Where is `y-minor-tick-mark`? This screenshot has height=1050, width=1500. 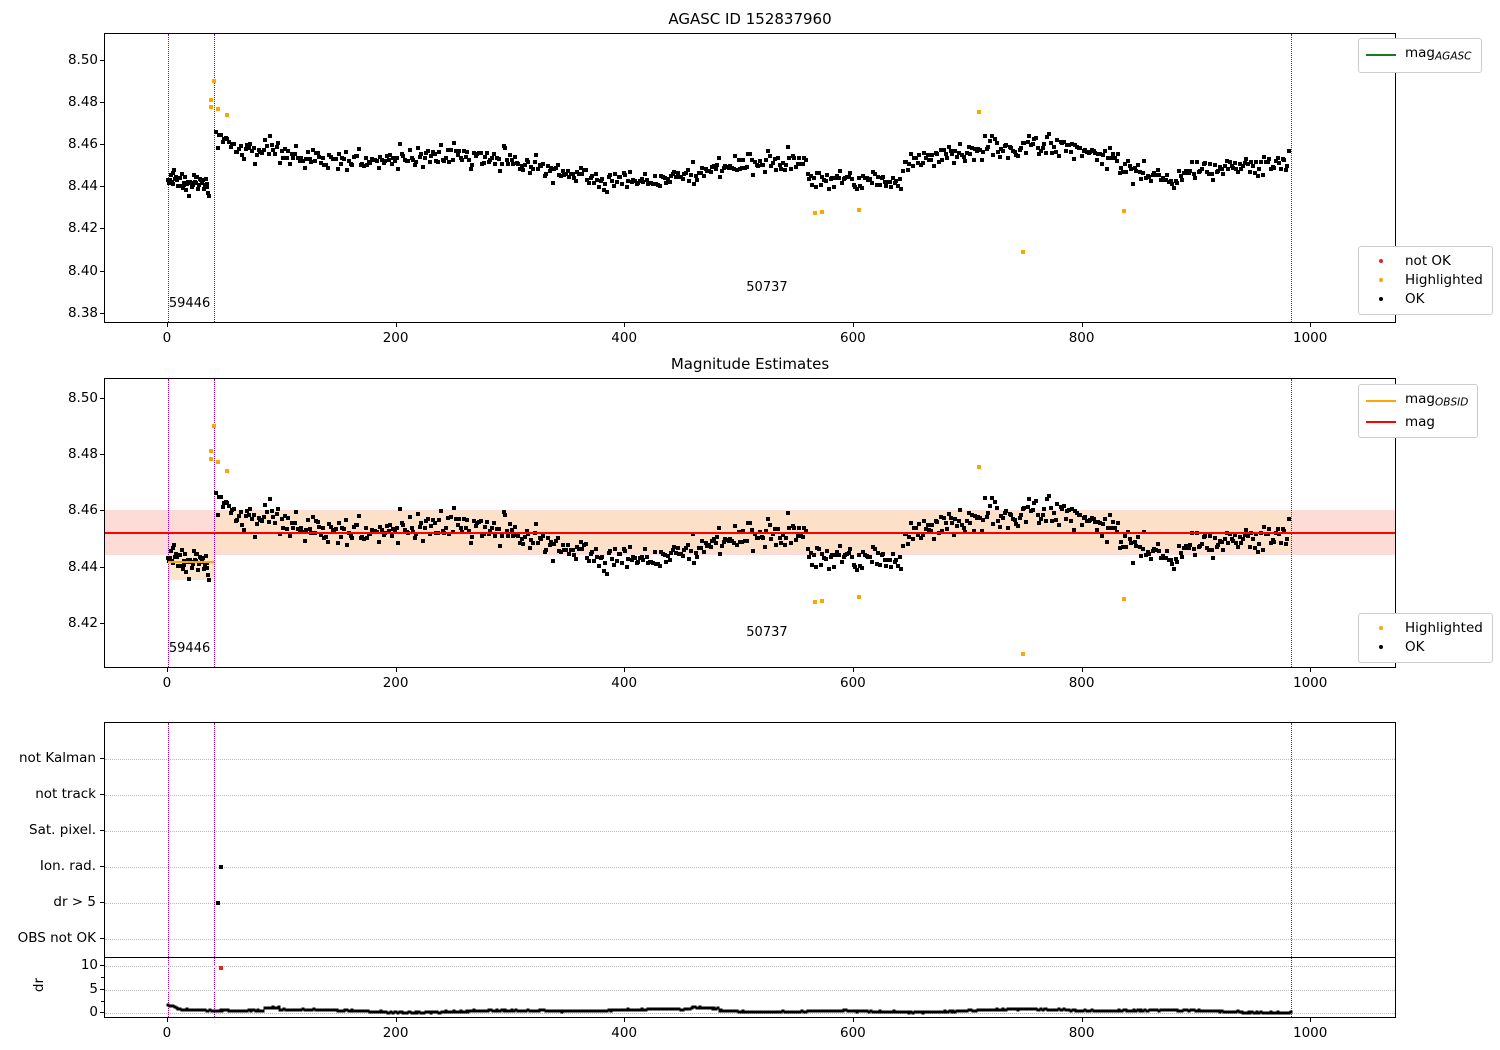
y-minor-tick-mark is located at coordinates (102, 978).